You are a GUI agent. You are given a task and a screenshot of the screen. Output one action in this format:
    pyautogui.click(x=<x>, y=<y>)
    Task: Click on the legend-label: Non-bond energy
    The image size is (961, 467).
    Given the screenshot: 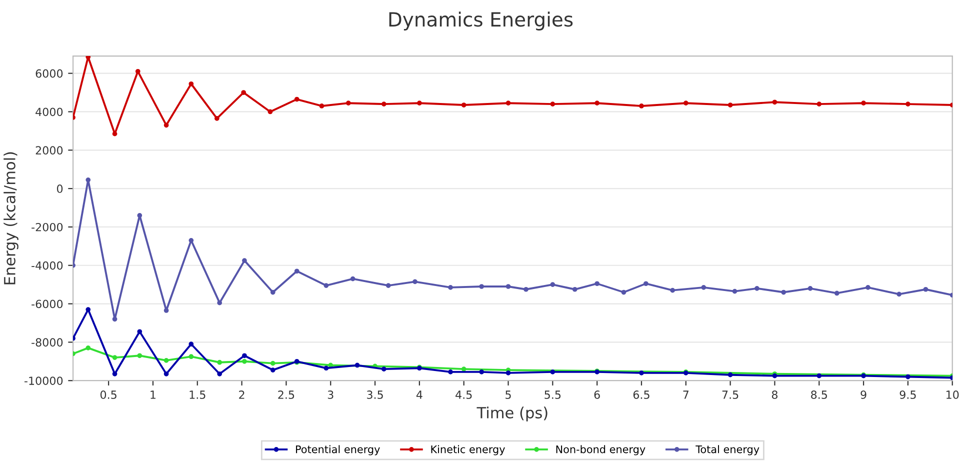 What is the action you would take?
    pyautogui.click(x=601, y=450)
    